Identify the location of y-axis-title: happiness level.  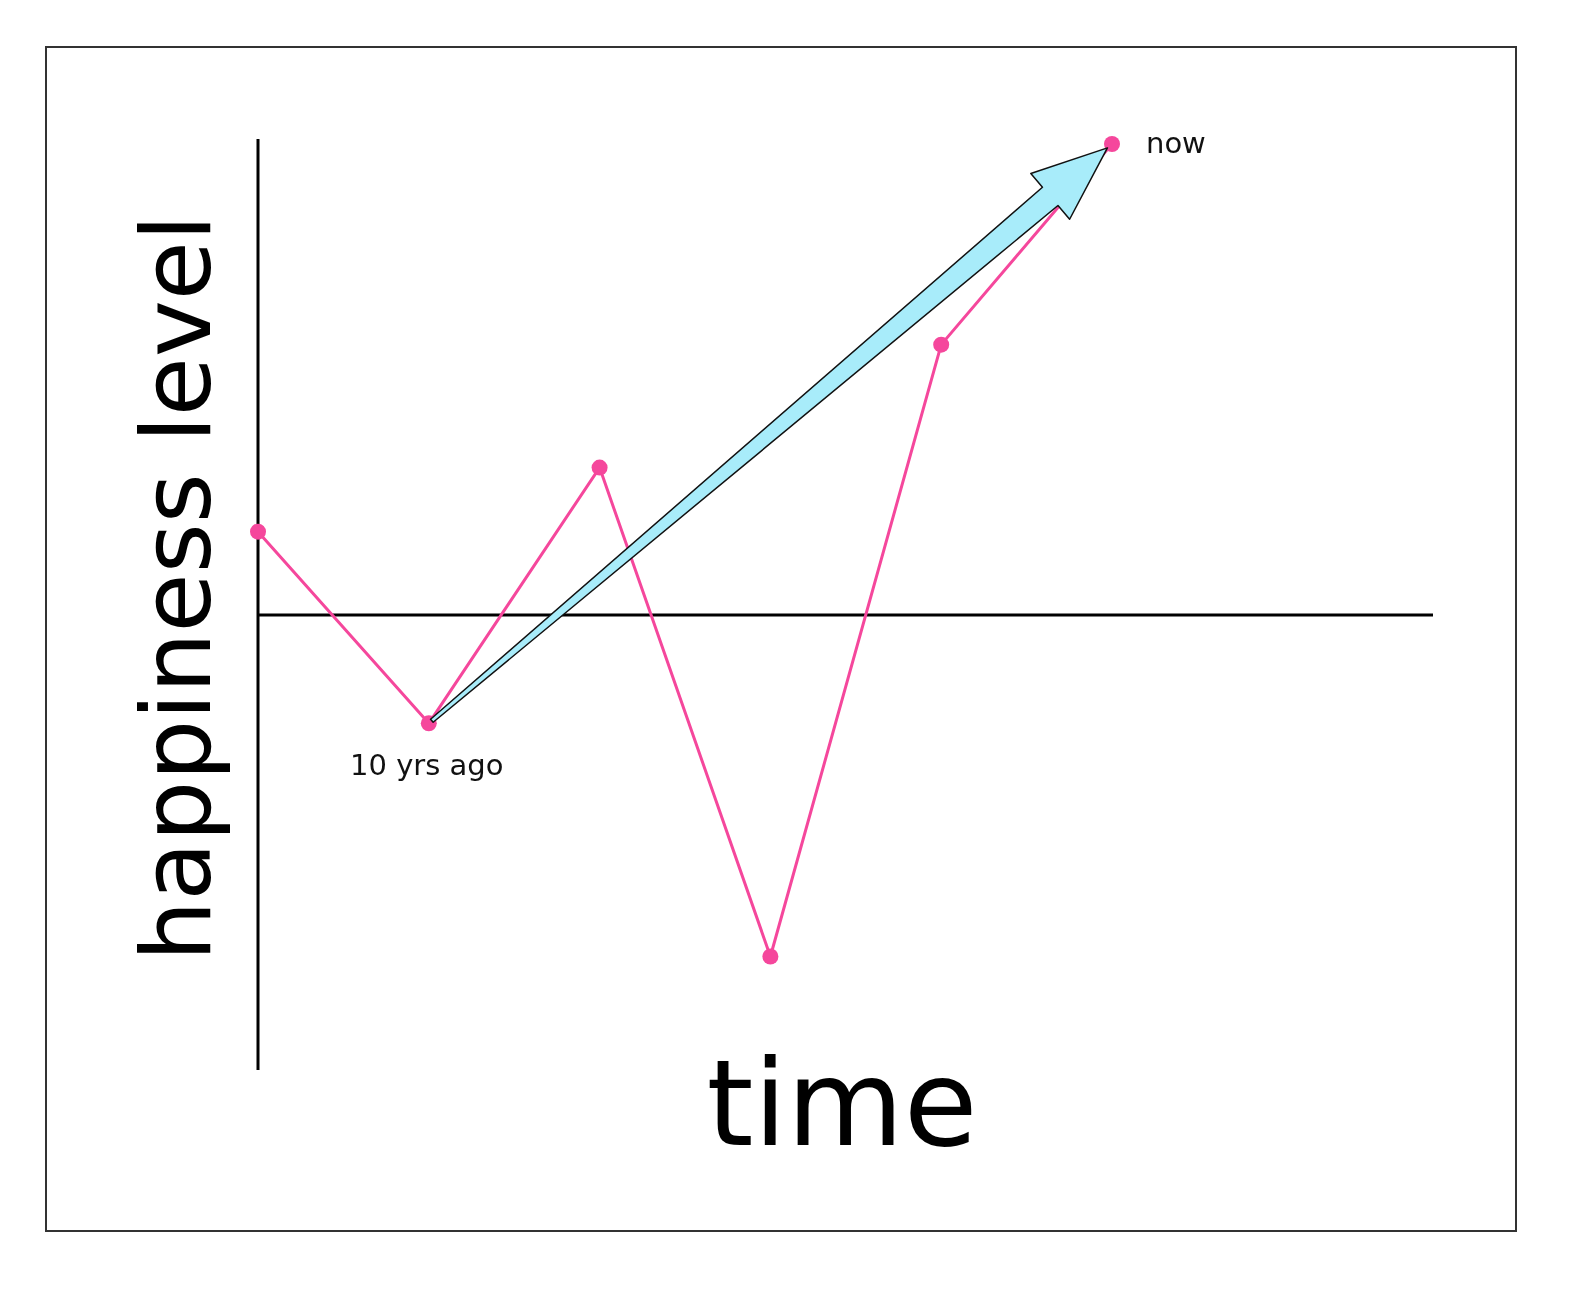
(177, 588).